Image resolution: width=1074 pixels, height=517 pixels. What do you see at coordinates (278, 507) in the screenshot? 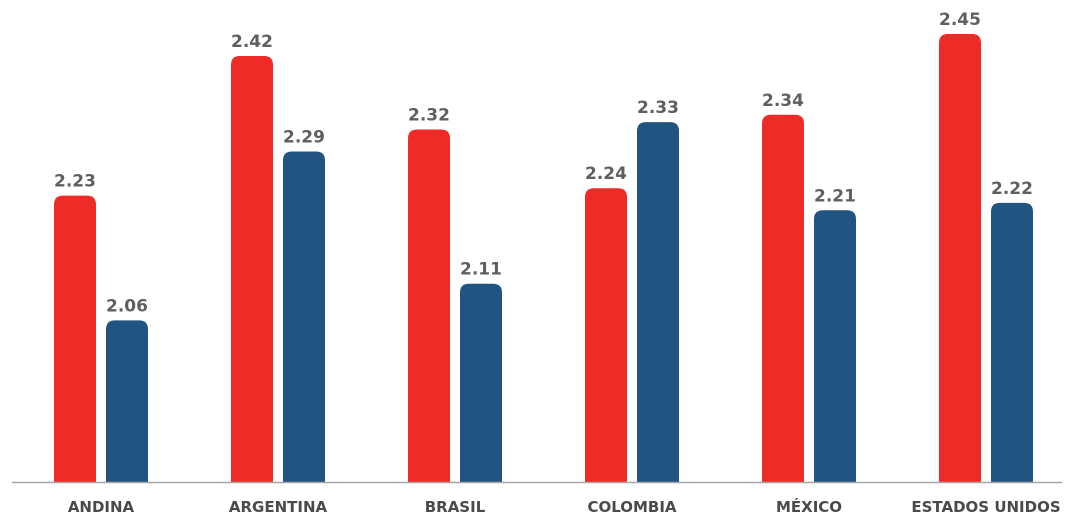
I see `x-tick-label: ARGENTINA` at bounding box center [278, 507].